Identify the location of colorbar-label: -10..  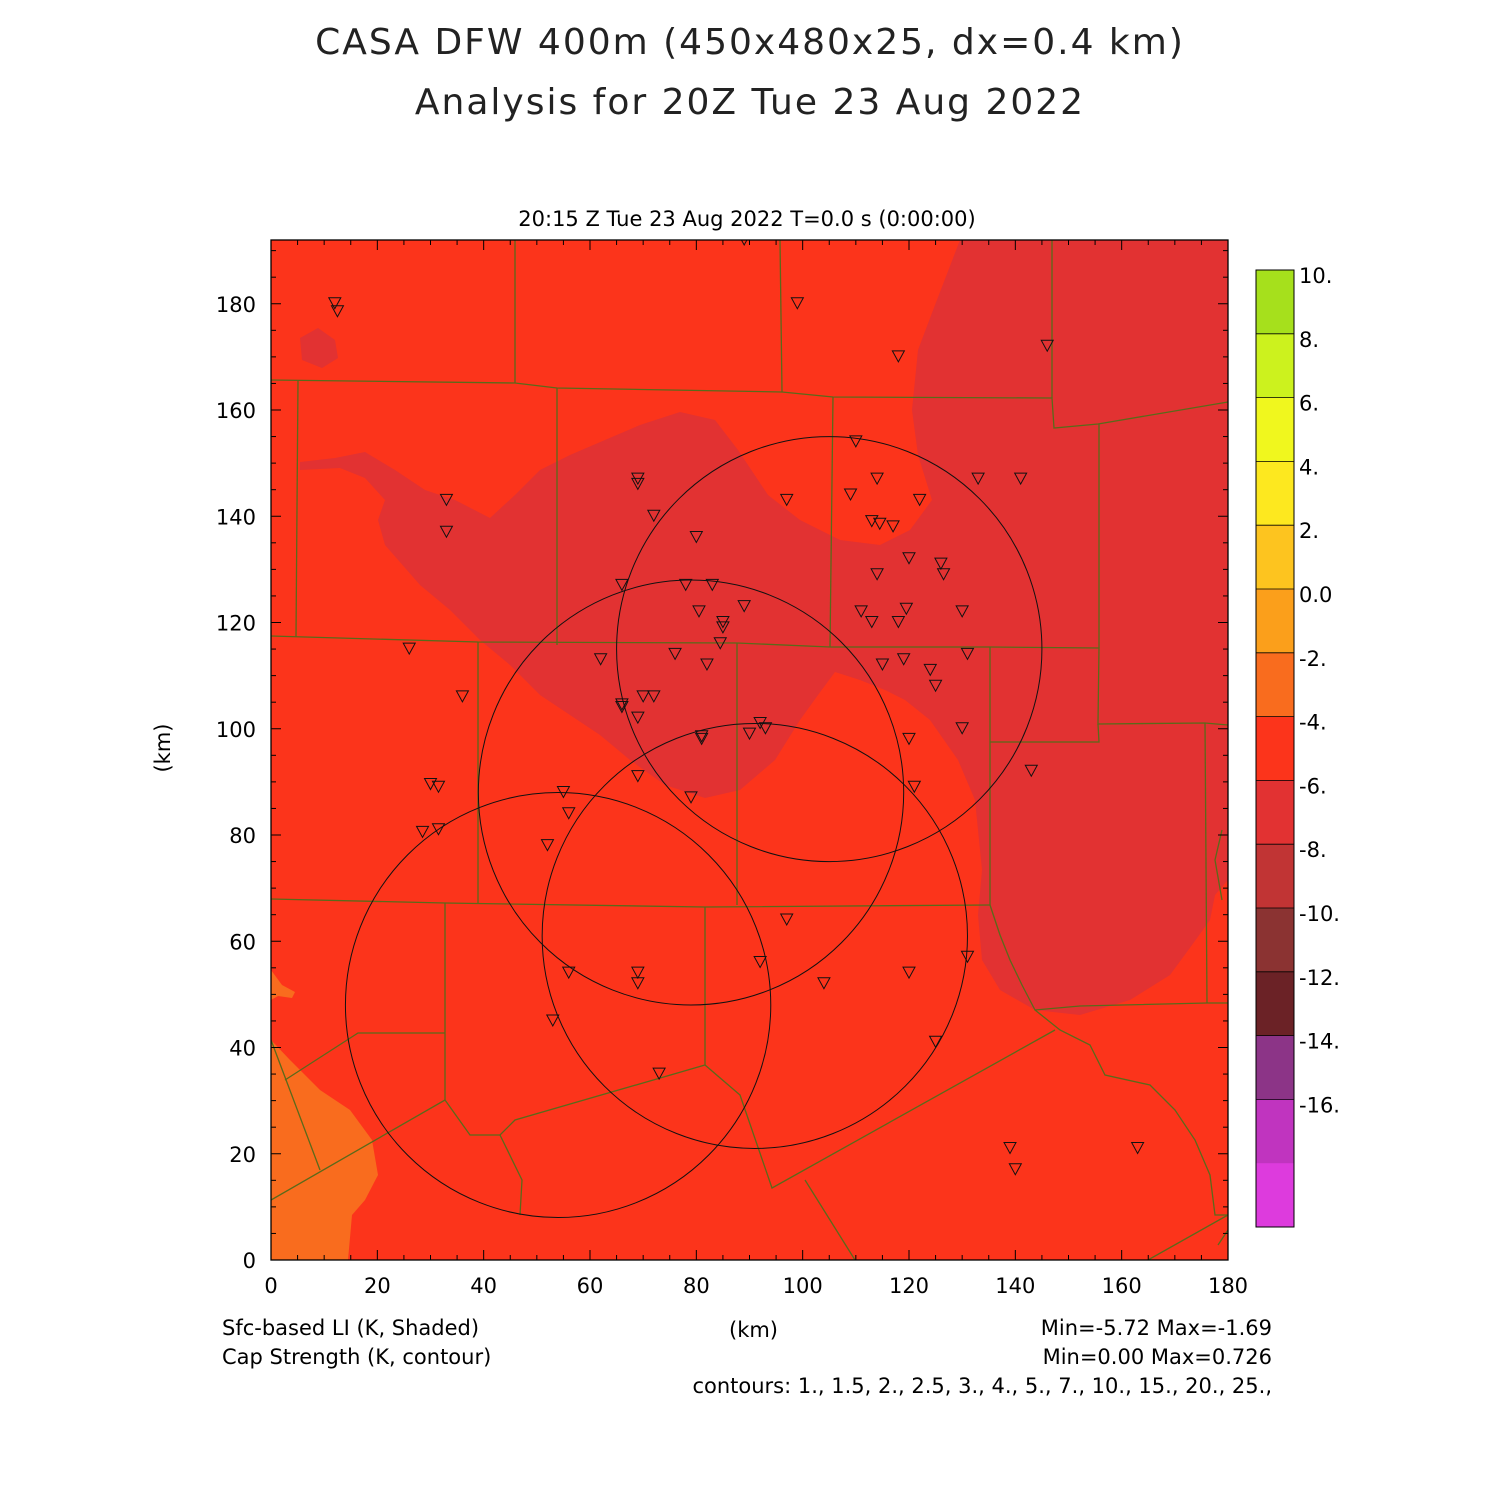
(1319, 914).